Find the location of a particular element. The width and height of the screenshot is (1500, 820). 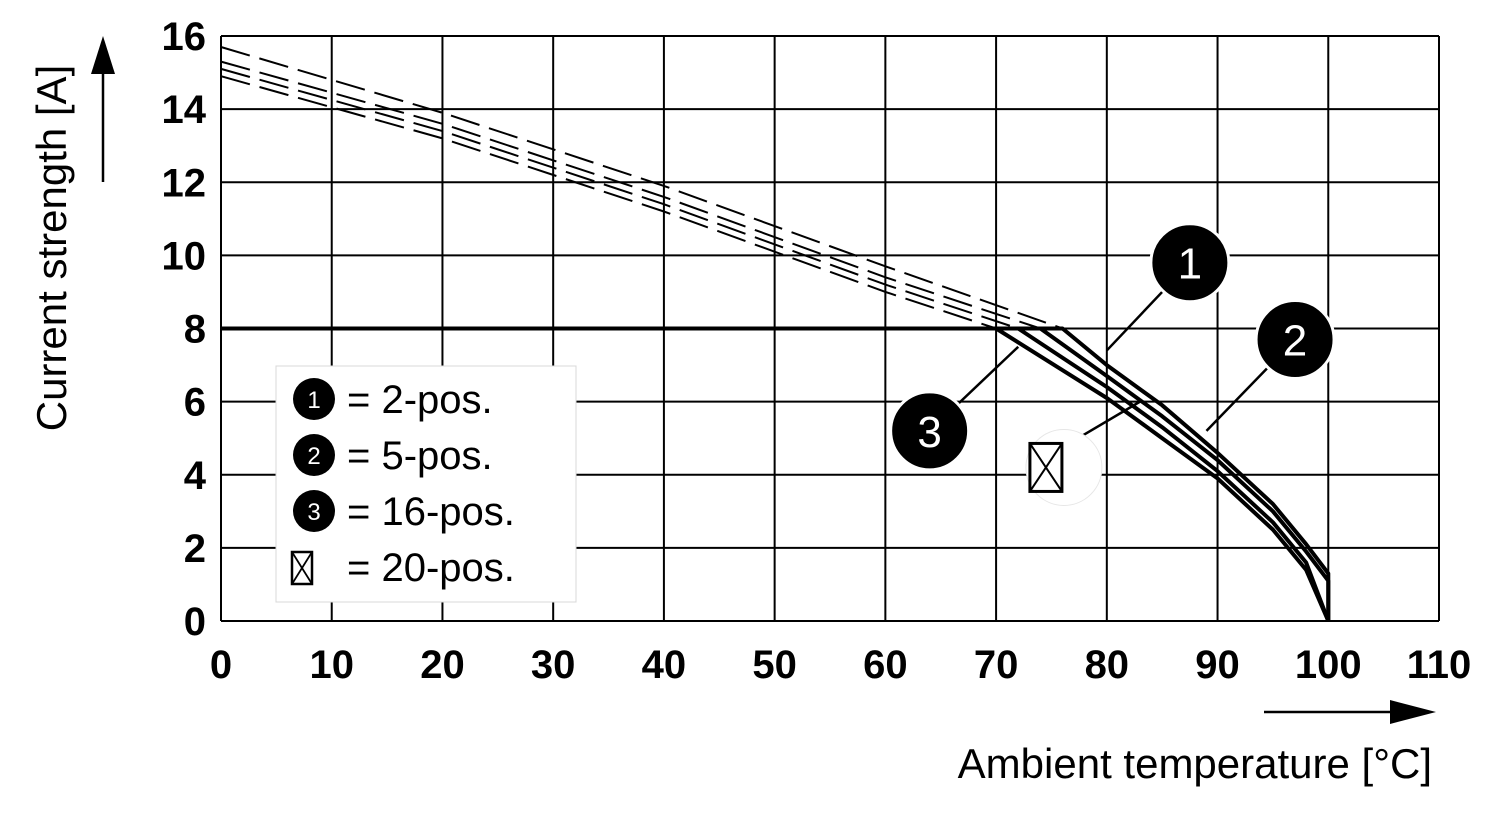

y-axis-title: Current strength [A] is located at coordinates (51, 248).